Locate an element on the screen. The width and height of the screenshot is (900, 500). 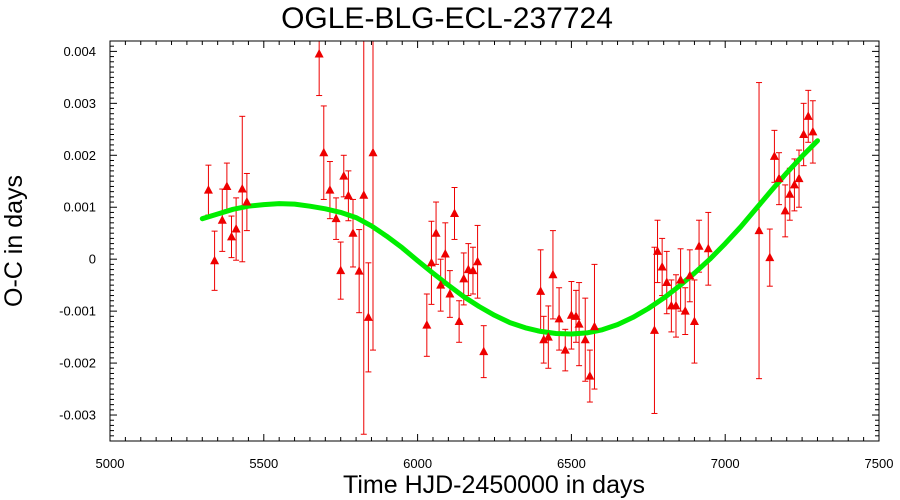
y-tick-label: -0.002 is located at coordinates (77, 363).